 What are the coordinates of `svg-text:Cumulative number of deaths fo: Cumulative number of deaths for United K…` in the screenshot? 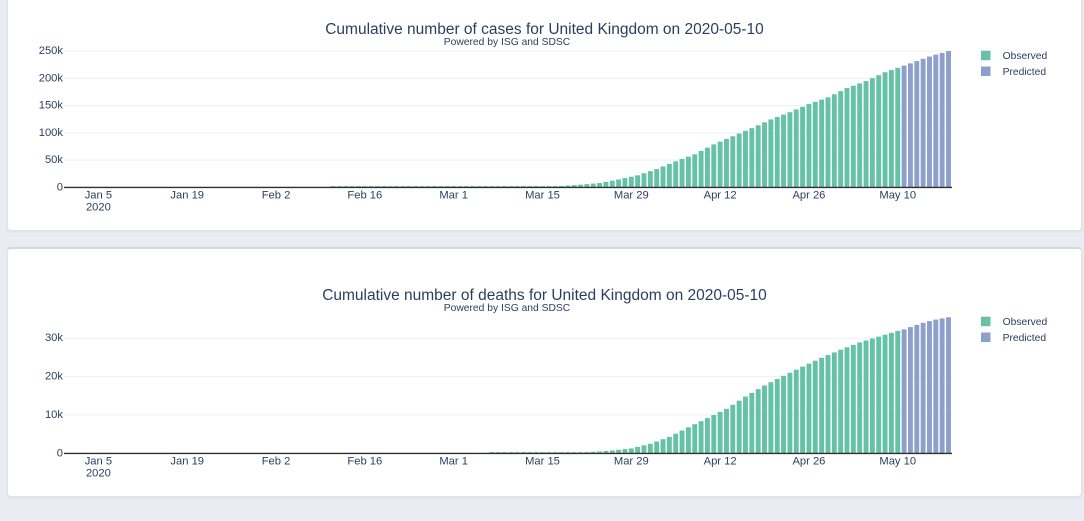 It's located at (544, 295).